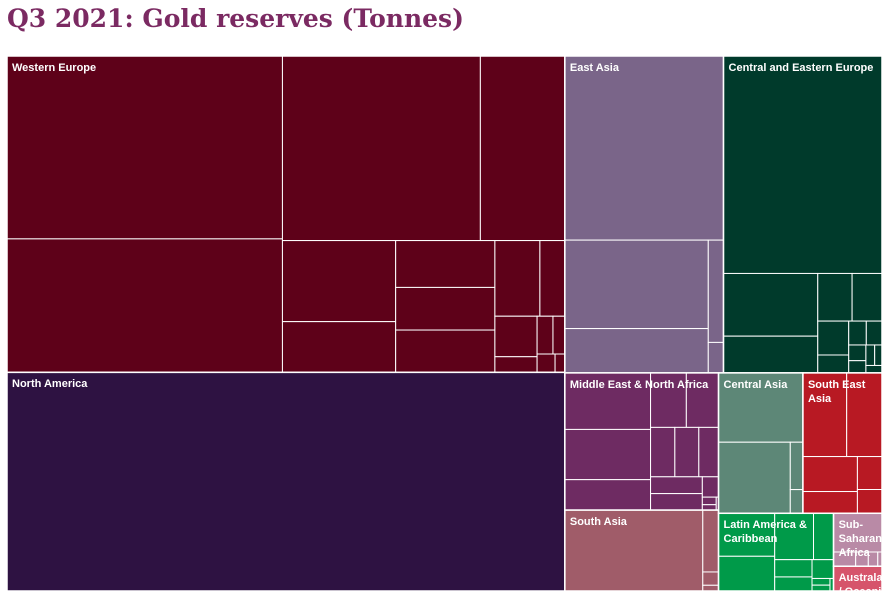 The image size is (887, 598). I want to click on region-label: South East Asia, so click(836, 391).